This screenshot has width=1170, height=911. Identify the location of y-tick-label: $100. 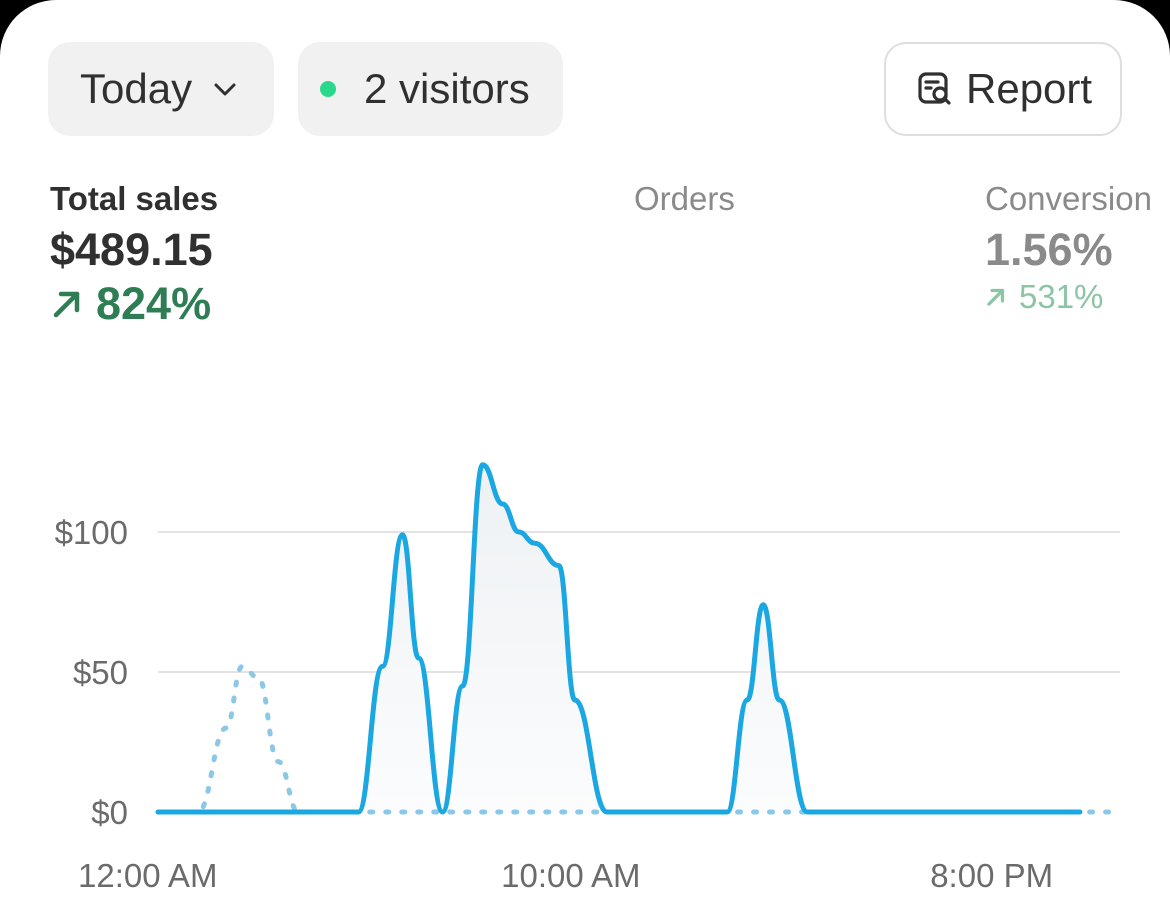
(91, 532).